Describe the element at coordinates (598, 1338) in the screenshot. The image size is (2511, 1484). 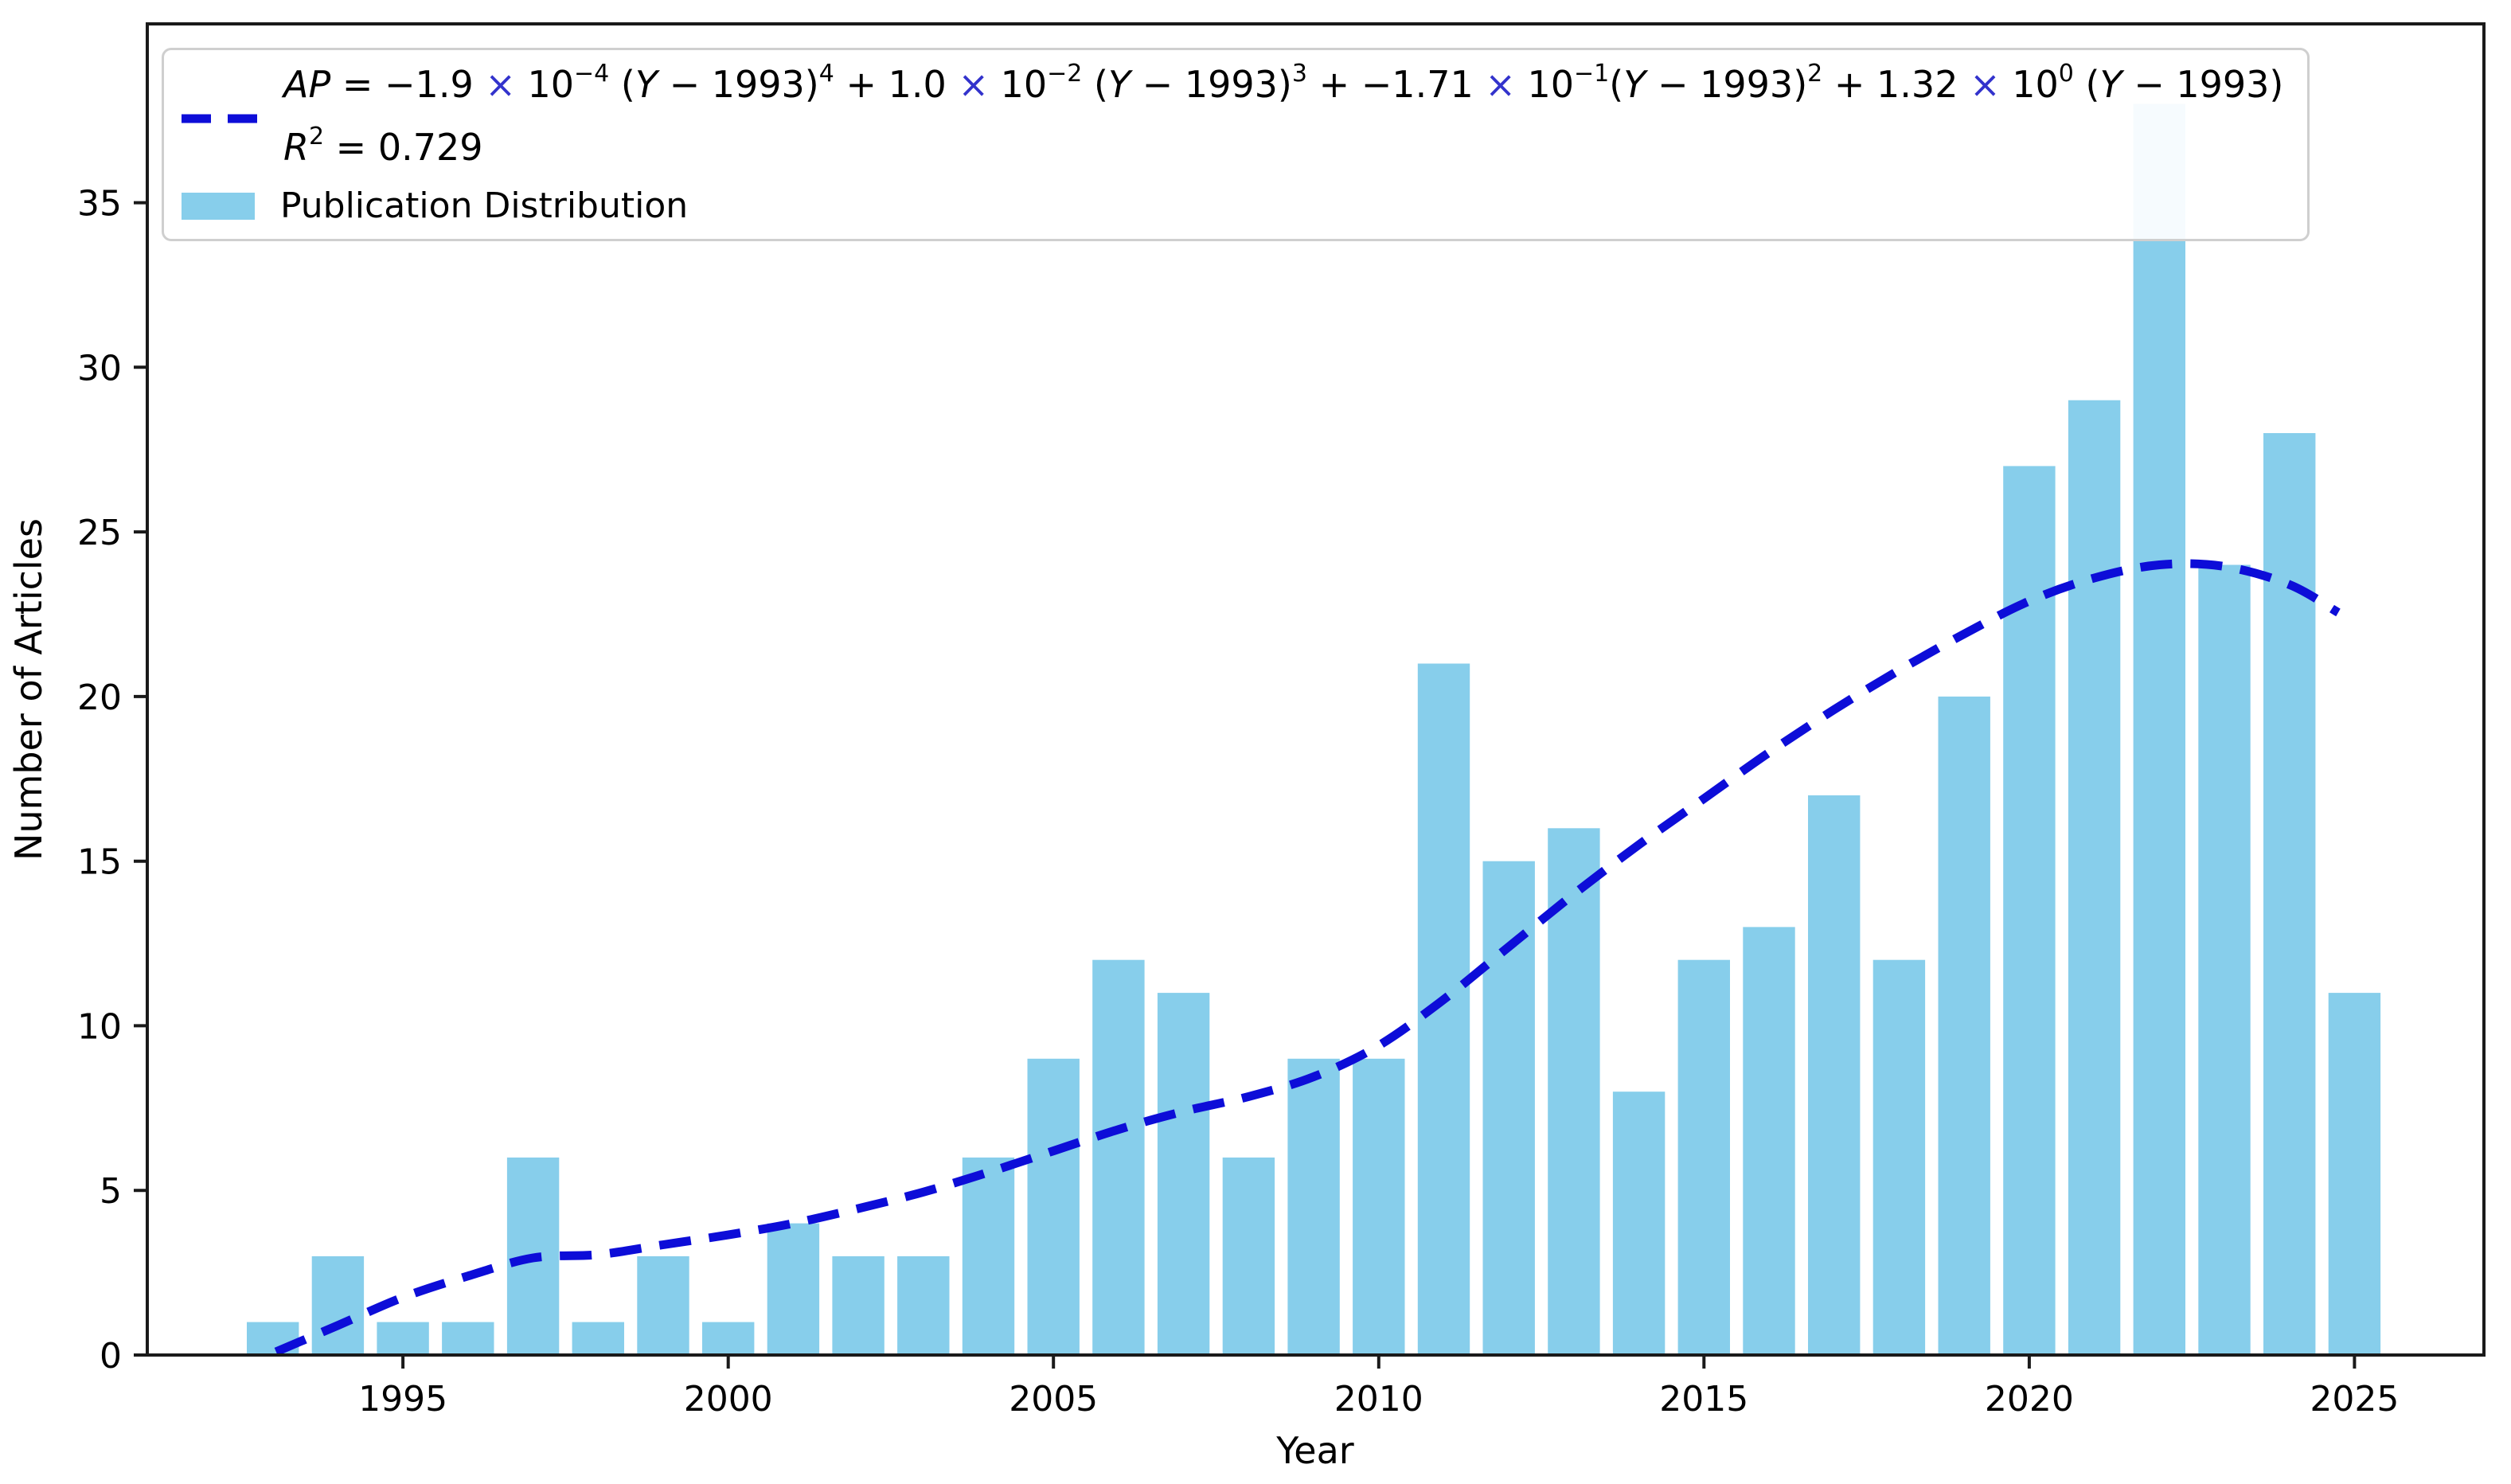
I see `bar-1998` at that location.